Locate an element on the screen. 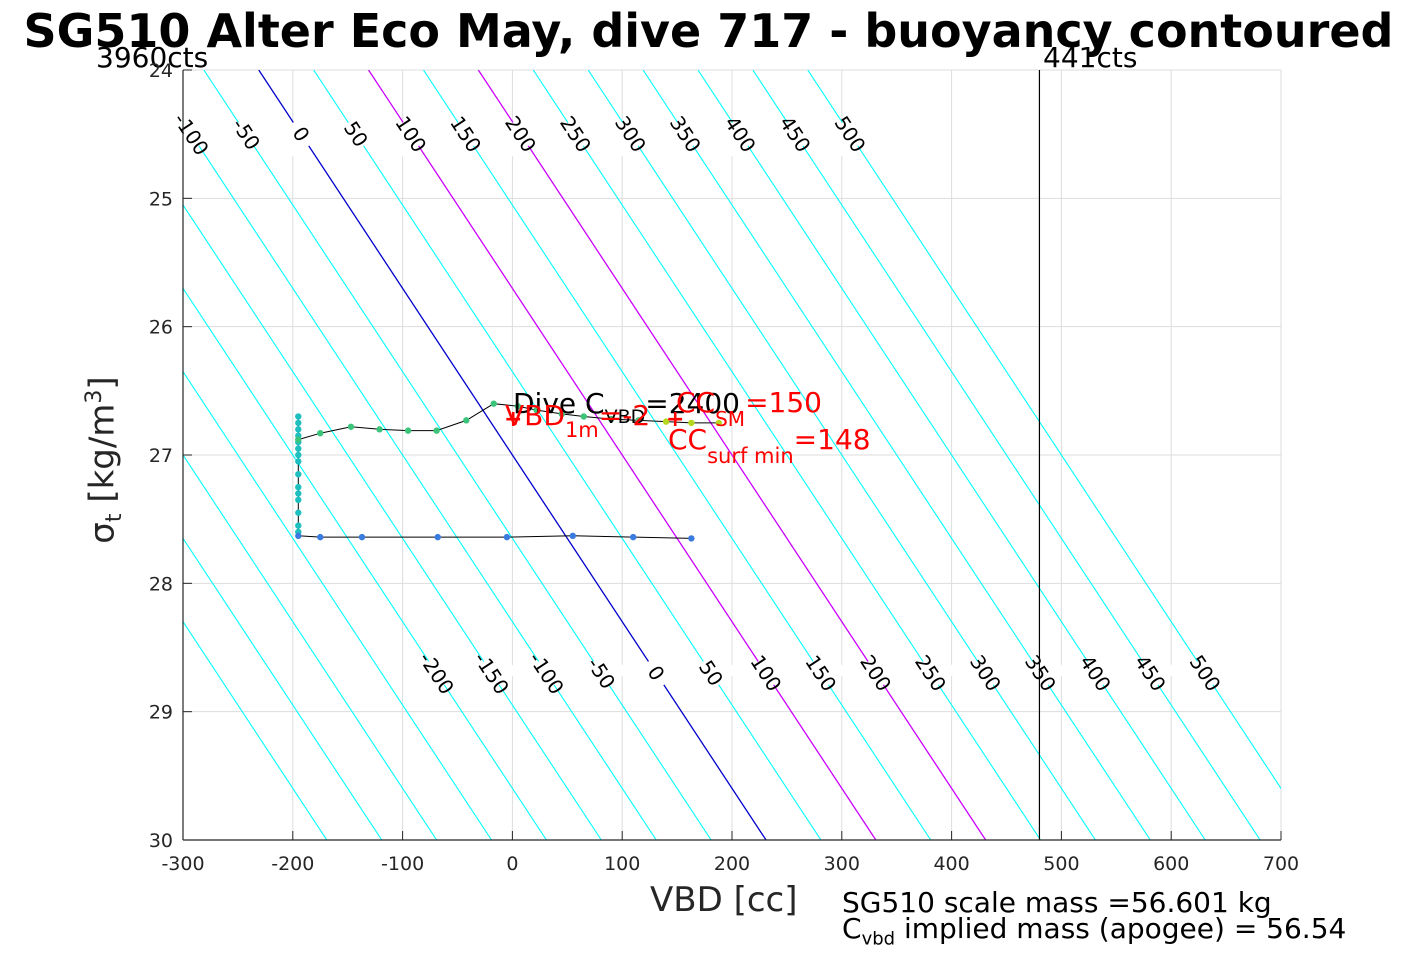 The height and width of the screenshot is (955, 1417). contour-label-bottom--100-bg is located at coordinates (546, 673).